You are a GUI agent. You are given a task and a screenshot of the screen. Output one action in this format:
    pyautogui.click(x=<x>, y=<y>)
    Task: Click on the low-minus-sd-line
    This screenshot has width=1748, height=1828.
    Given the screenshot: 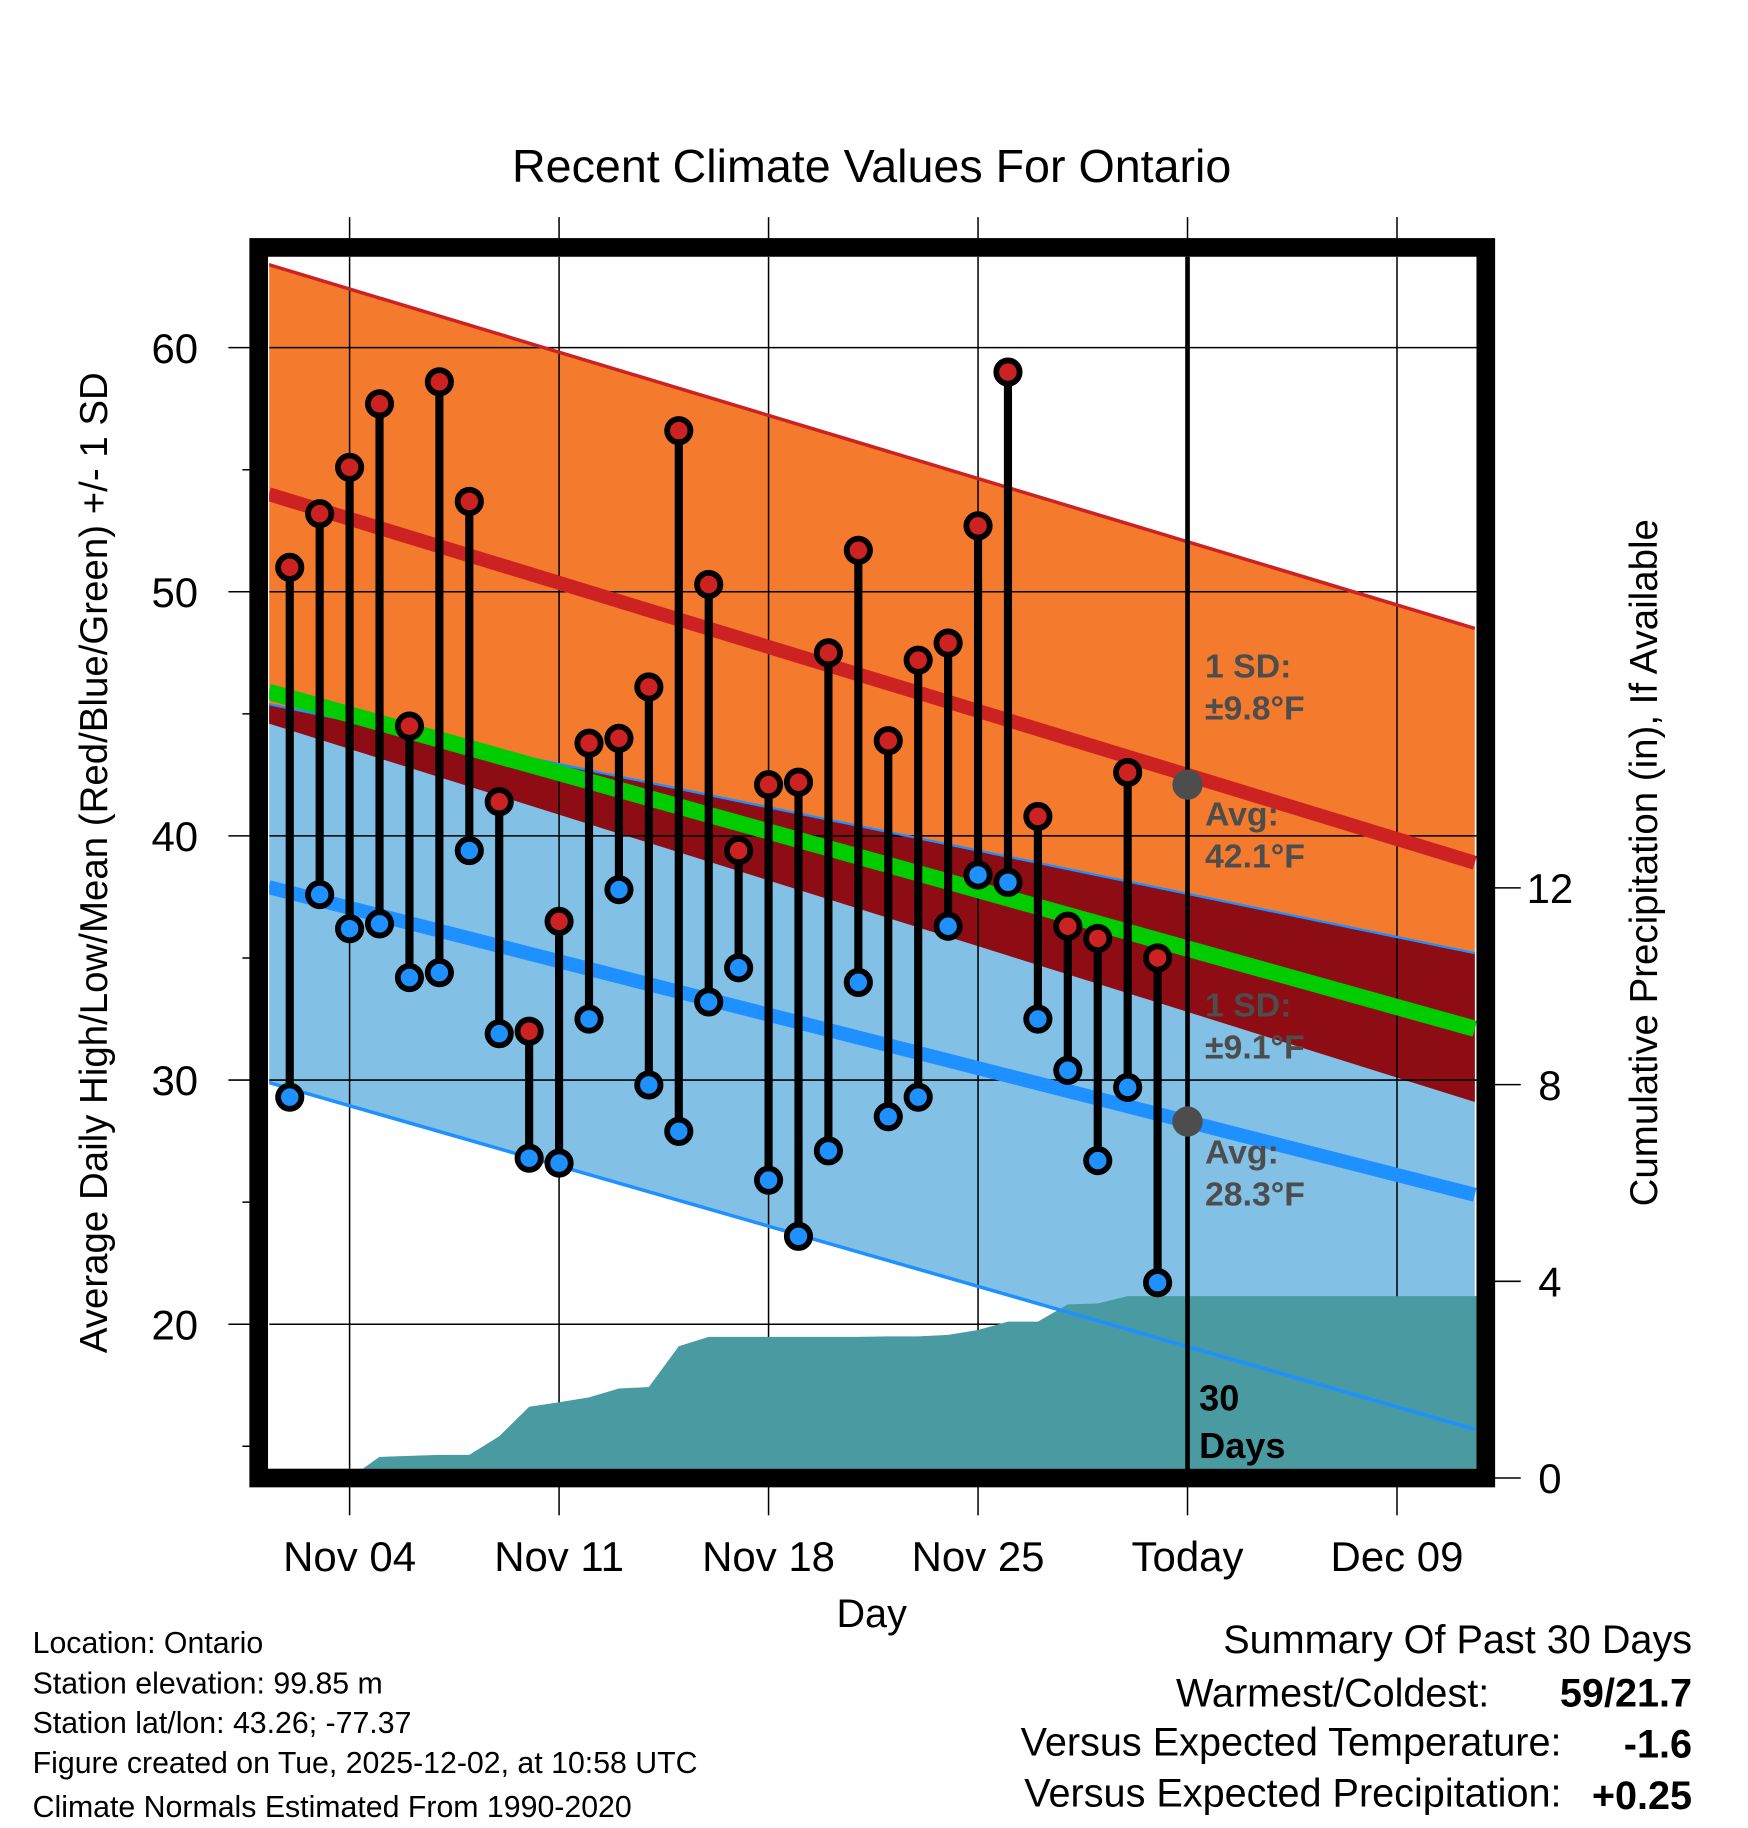 What is the action you would take?
    pyautogui.click(x=872, y=1255)
    